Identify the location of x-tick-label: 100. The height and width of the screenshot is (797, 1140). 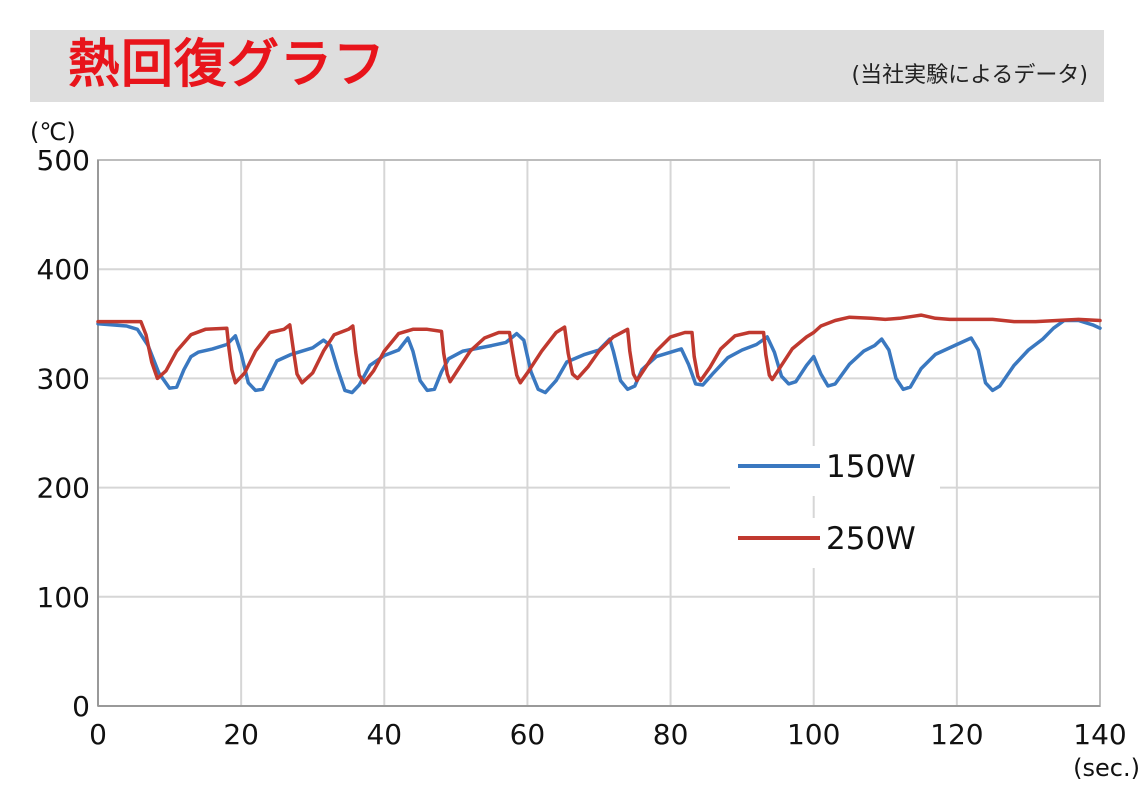
(813, 734).